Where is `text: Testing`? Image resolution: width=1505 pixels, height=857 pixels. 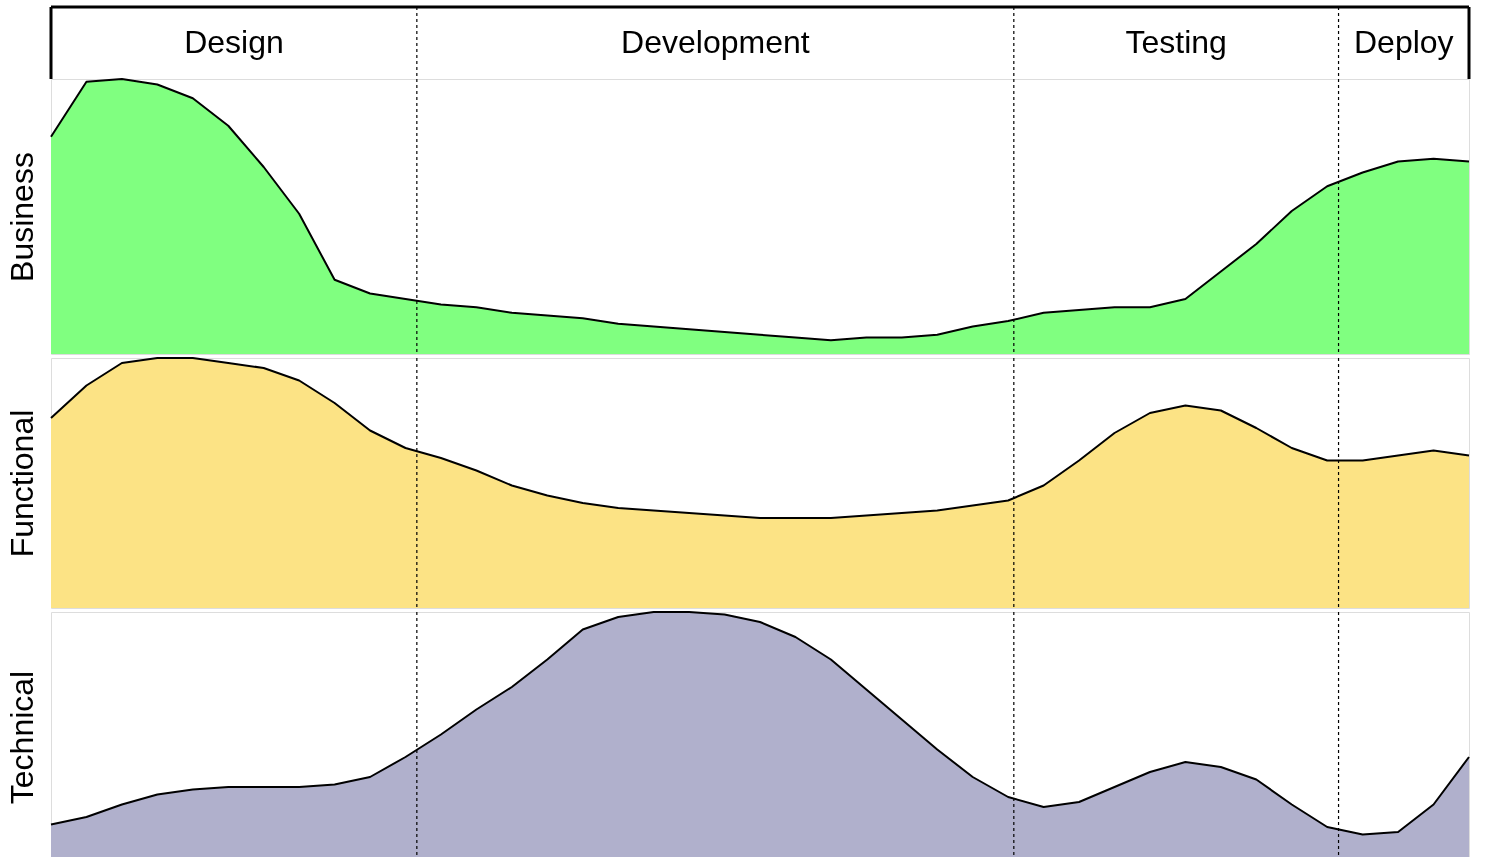 text: Testing is located at coordinates (1176, 42).